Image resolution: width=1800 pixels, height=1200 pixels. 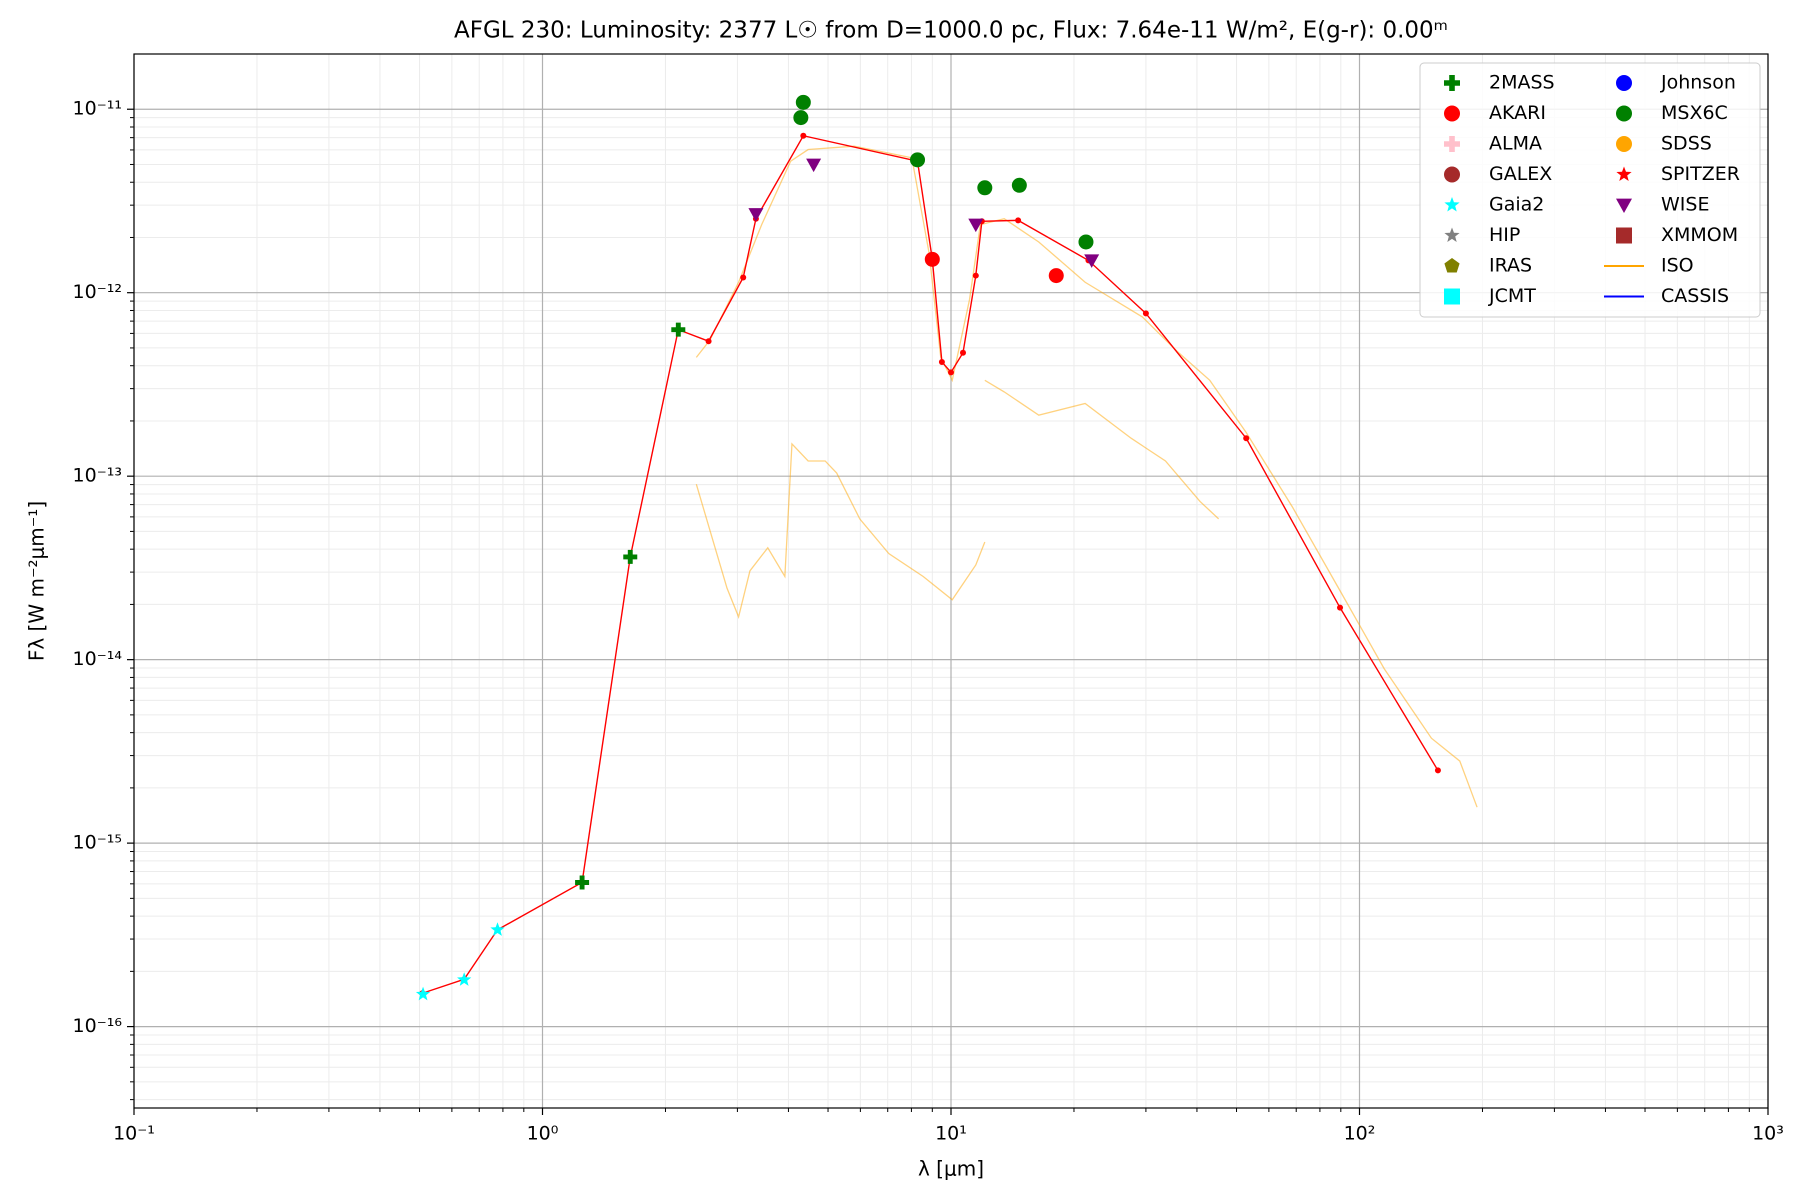 What do you see at coordinates (1695, 296) in the screenshot?
I see `legend-label: CASSIS` at bounding box center [1695, 296].